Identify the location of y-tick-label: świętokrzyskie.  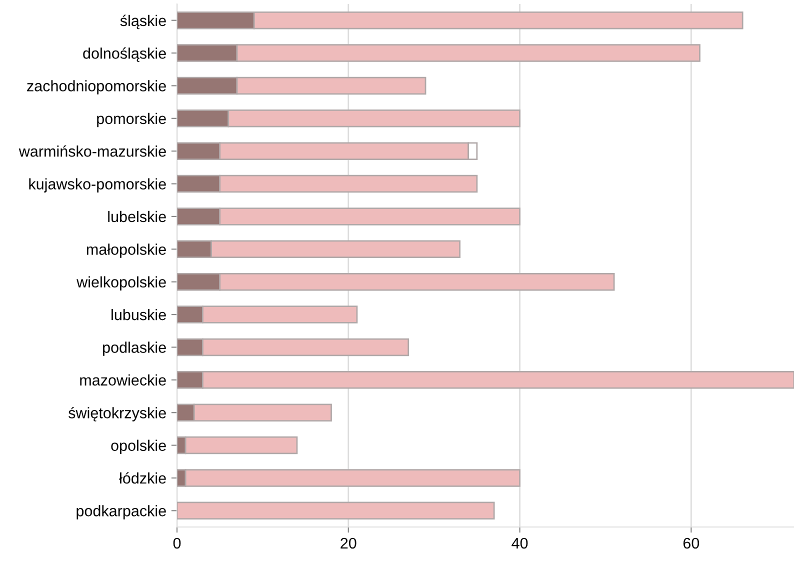
(117, 414).